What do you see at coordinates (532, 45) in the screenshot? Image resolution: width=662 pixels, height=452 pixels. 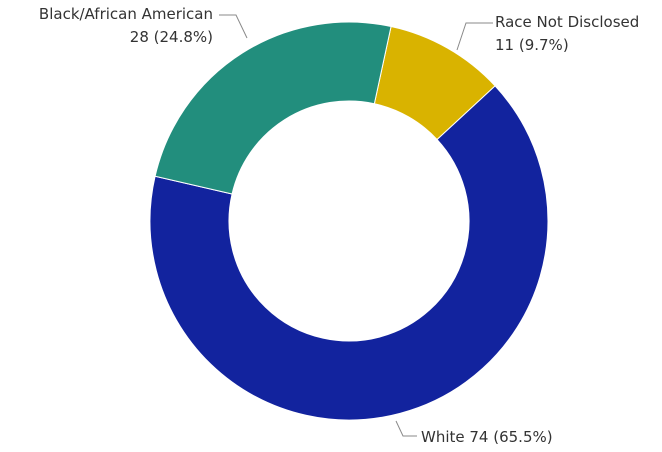 I see `label-race-not-disclosed-value: 11 (9.7%)` at bounding box center [532, 45].